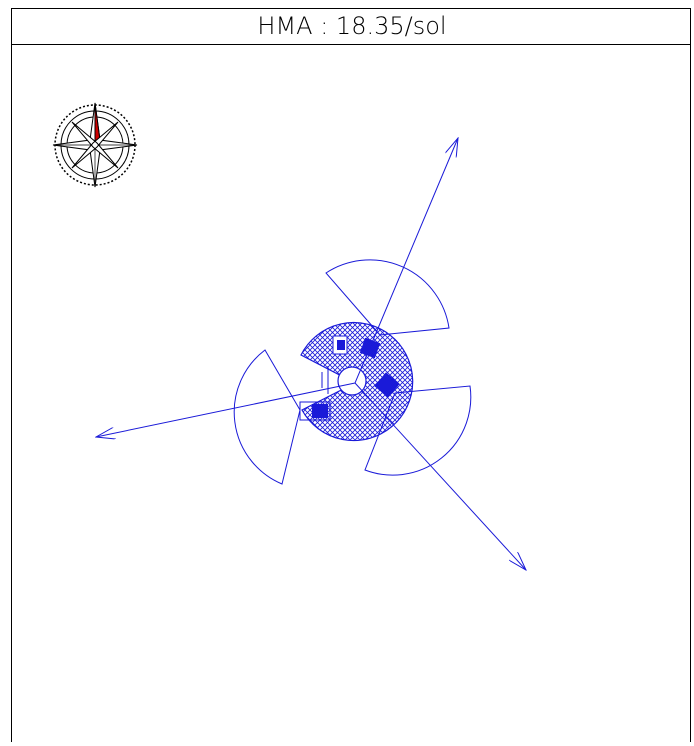  I want to click on sectors, so click(352, 372).